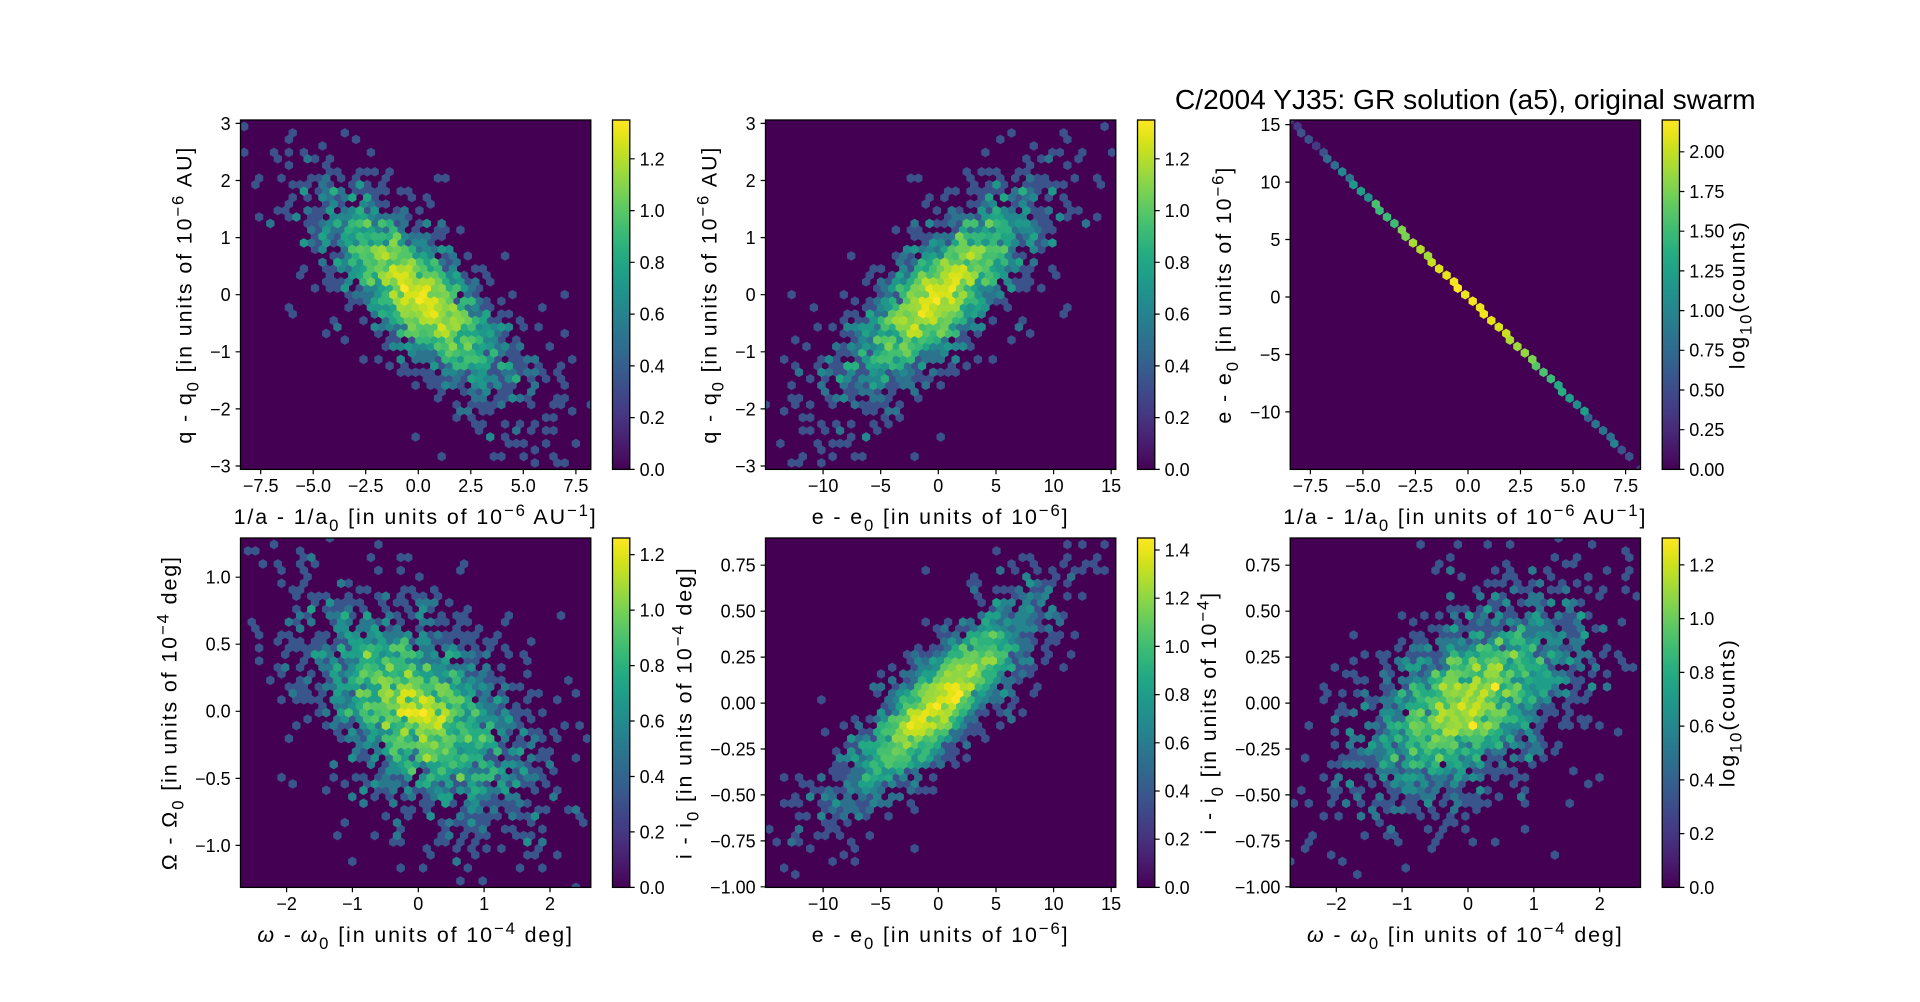  Describe the element at coordinates (1363, 486) in the screenshot. I see `svg-text: −5.0` at that location.